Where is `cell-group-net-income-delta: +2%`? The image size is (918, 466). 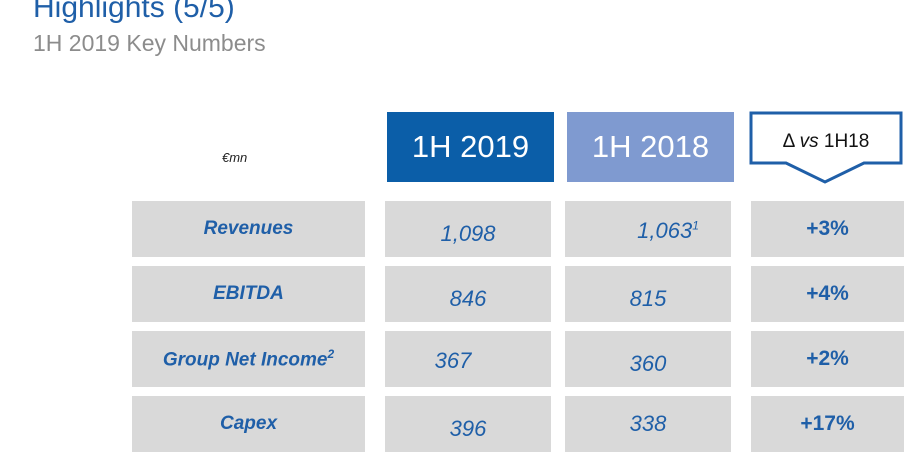 cell-group-net-income-delta: +2% is located at coordinates (827, 359).